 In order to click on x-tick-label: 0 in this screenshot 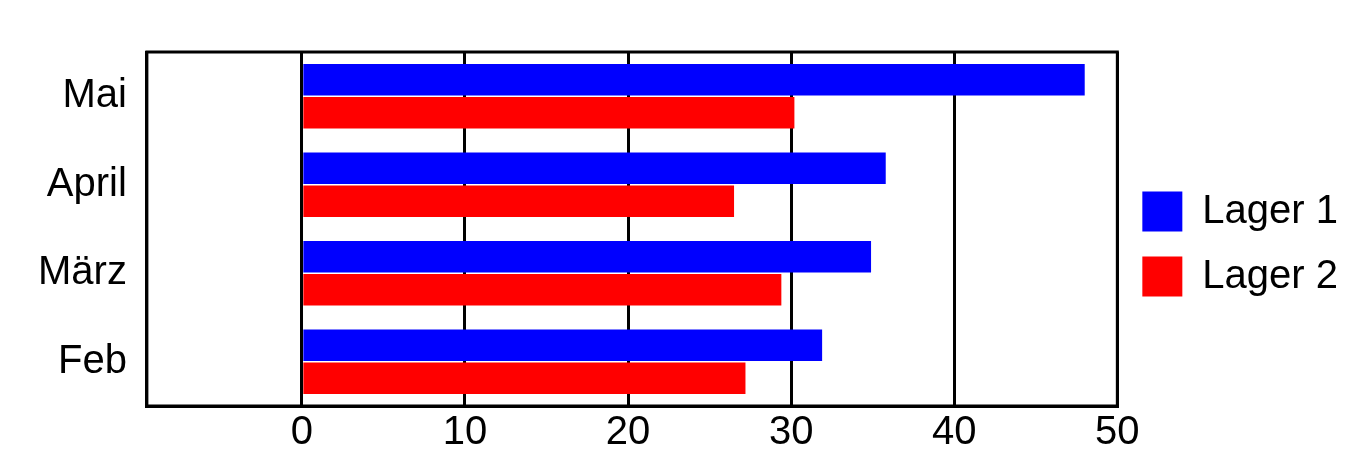, I will do `click(301, 430)`.